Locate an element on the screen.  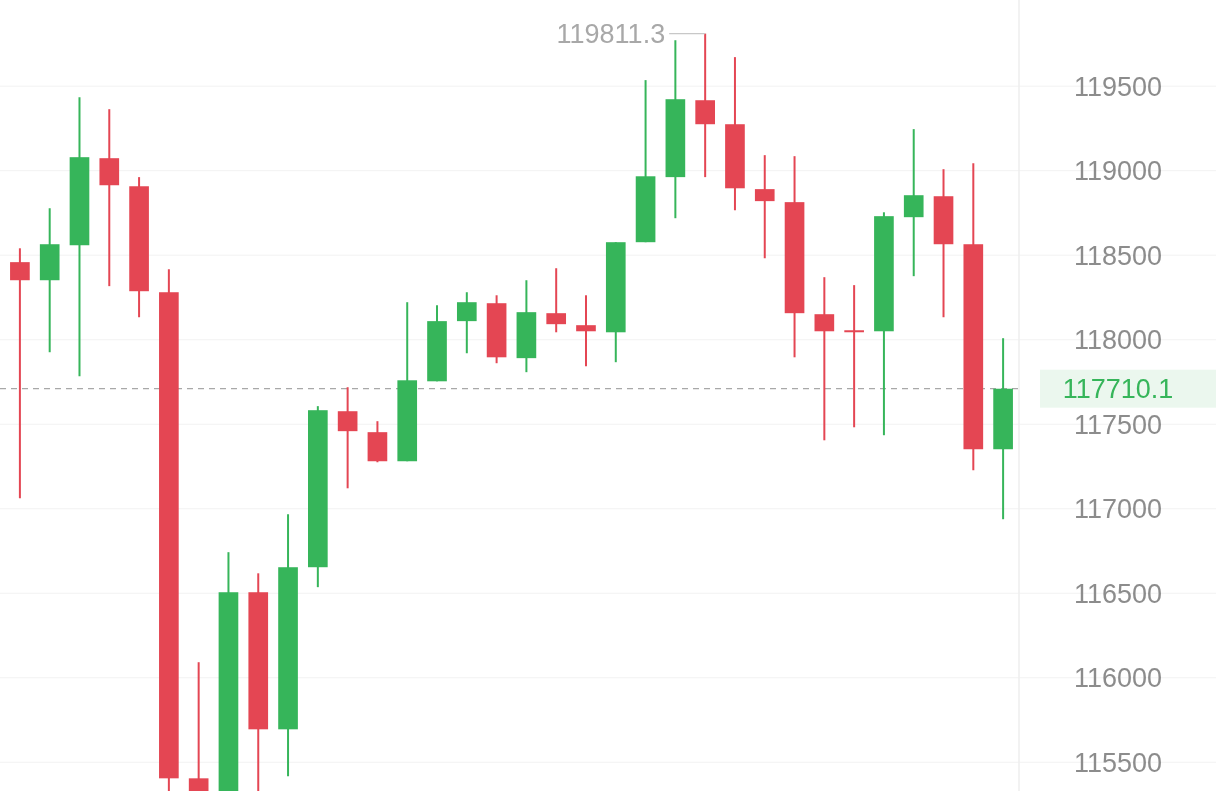
y-tick-label: 117500 is located at coordinates (1118, 424).